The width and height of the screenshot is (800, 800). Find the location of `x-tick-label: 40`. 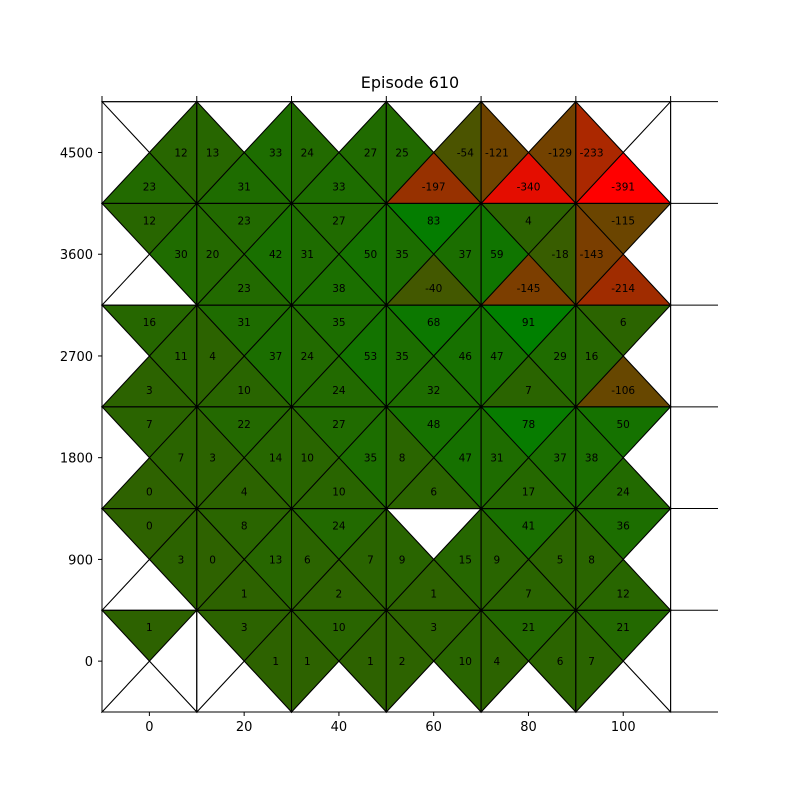

x-tick-label: 40 is located at coordinates (339, 727).